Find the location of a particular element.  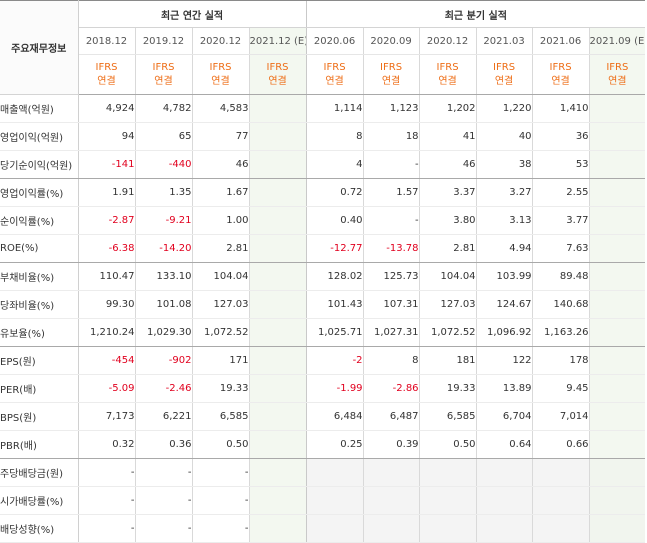

value-cell: 0.50 is located at coordinates (220, 444).